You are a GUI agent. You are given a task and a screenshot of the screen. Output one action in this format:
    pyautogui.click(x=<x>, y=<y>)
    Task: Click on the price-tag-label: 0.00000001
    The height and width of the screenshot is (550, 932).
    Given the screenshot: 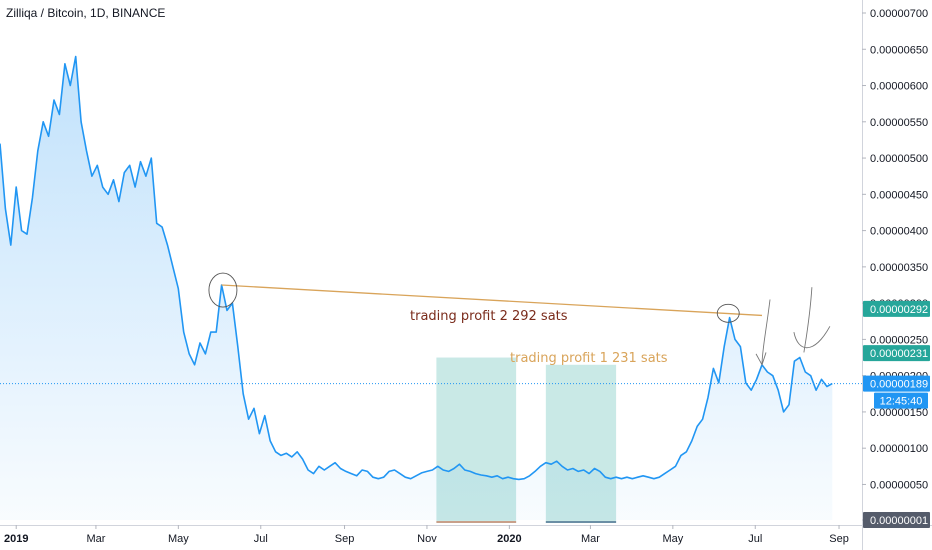 What is the action you would take?
    pyautogui.click(x=899, y=521)
    